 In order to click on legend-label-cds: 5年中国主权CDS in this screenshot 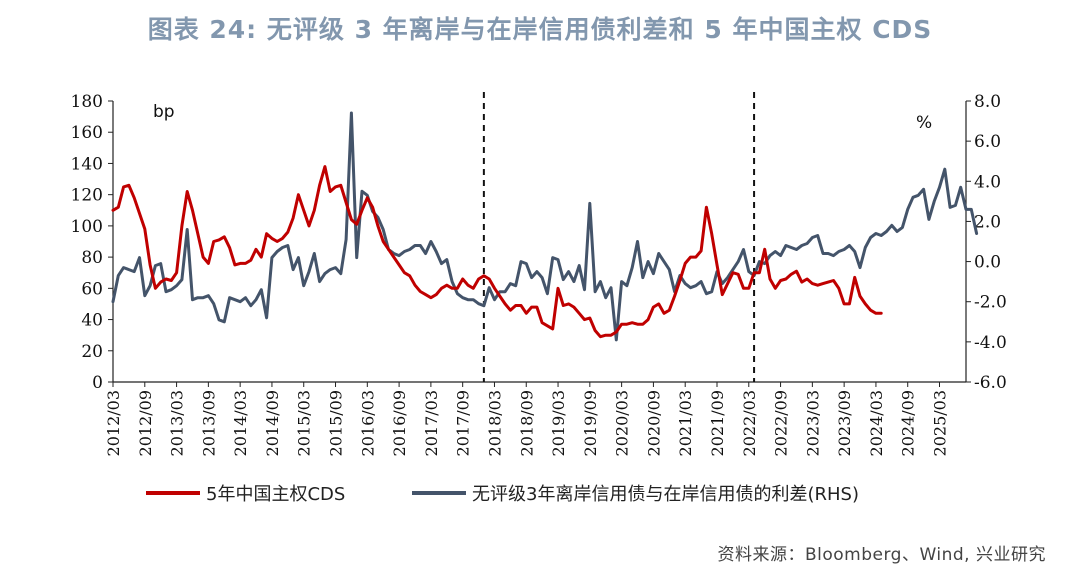, I will do `click(276, 494)`.